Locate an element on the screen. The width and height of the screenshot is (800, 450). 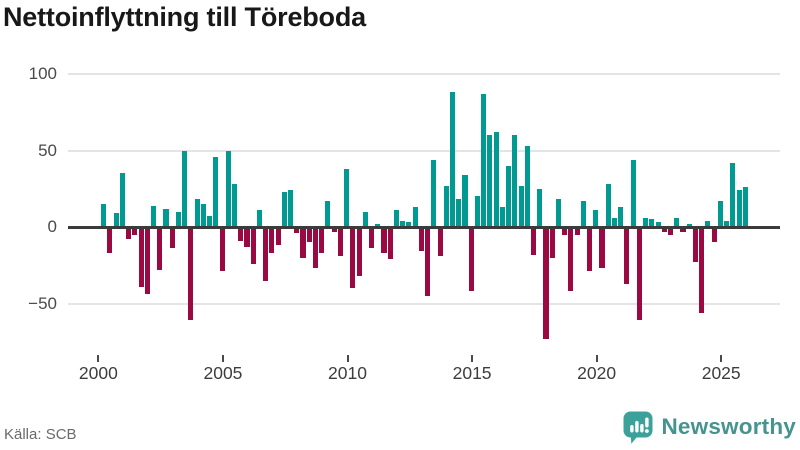
y-axis-label: 50 is located at coordinates (47, 150).